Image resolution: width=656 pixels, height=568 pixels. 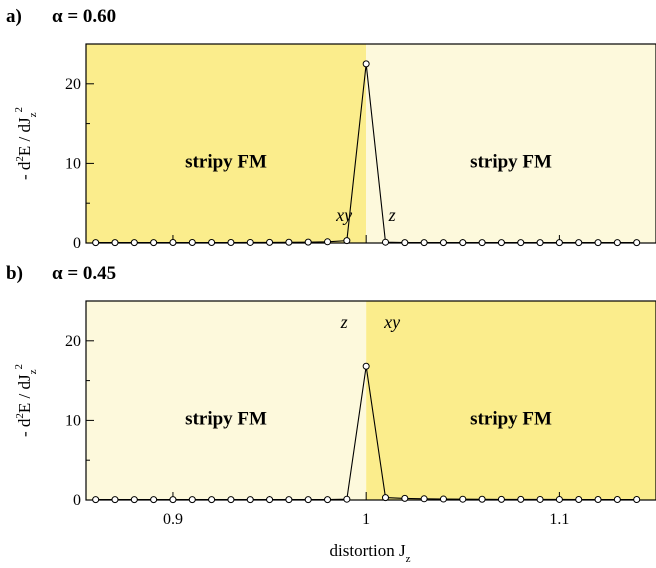 What do you see at coordinates (14, 16) in the screenshot?
I see `panel-letter: a)` at bounding box center [14, 16].